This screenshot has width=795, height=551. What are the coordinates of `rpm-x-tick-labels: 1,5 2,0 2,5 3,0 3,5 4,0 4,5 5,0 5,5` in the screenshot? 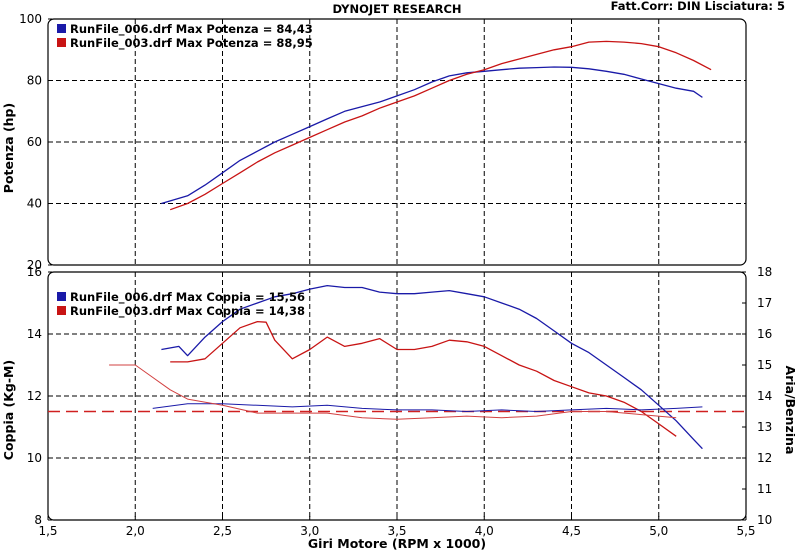 It's located at (397, 527).